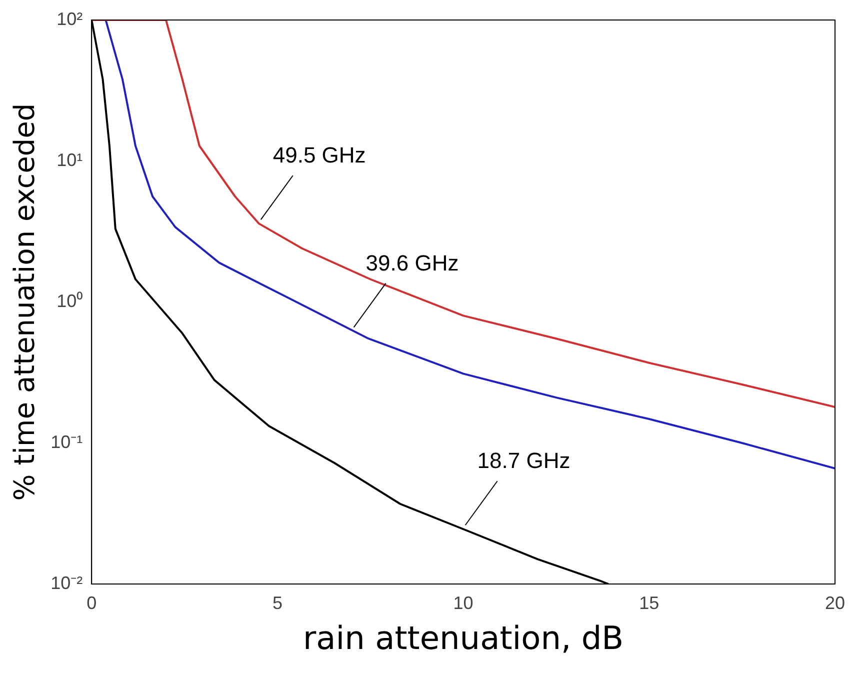  What do you see at coordinates (69, 160) in the screenshot?
I see `y-tick-label: 10¹` at bounding box center [69, 160].